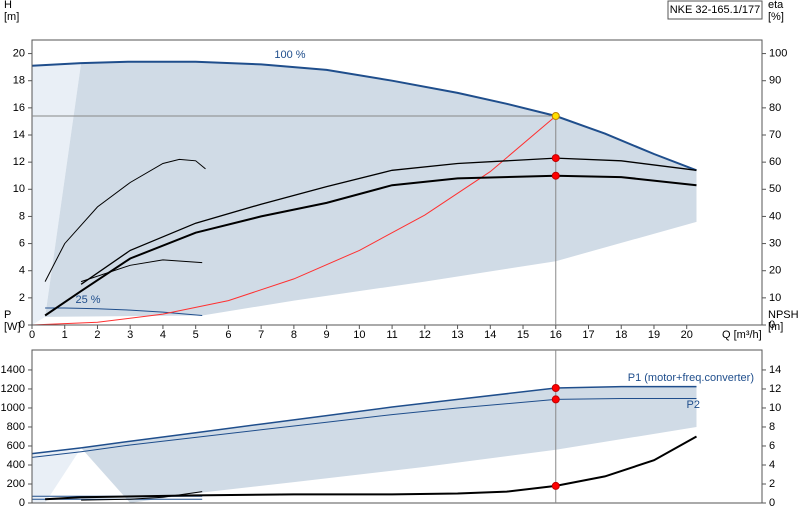 The height and width of the screenshot is (520, 800). What do you see at coordinates (22, 298) in the screenshot?
I see `y-tick-label: 2` at bounding box center [22, 298].